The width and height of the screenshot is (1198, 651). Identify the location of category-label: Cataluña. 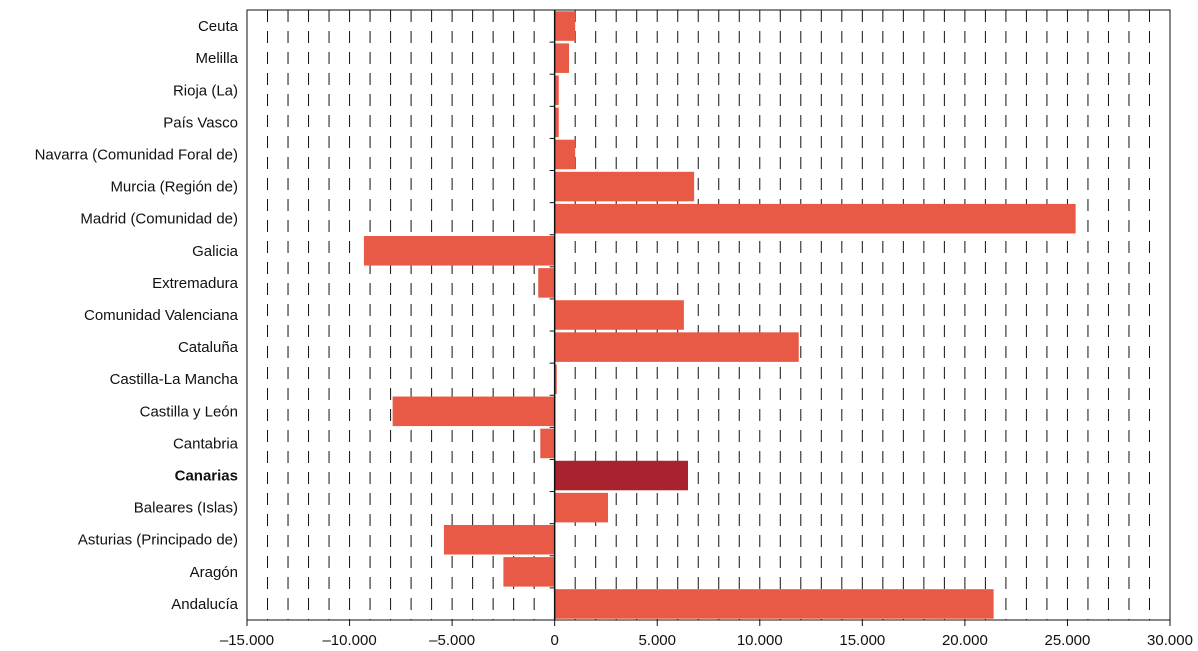
(208, 347).